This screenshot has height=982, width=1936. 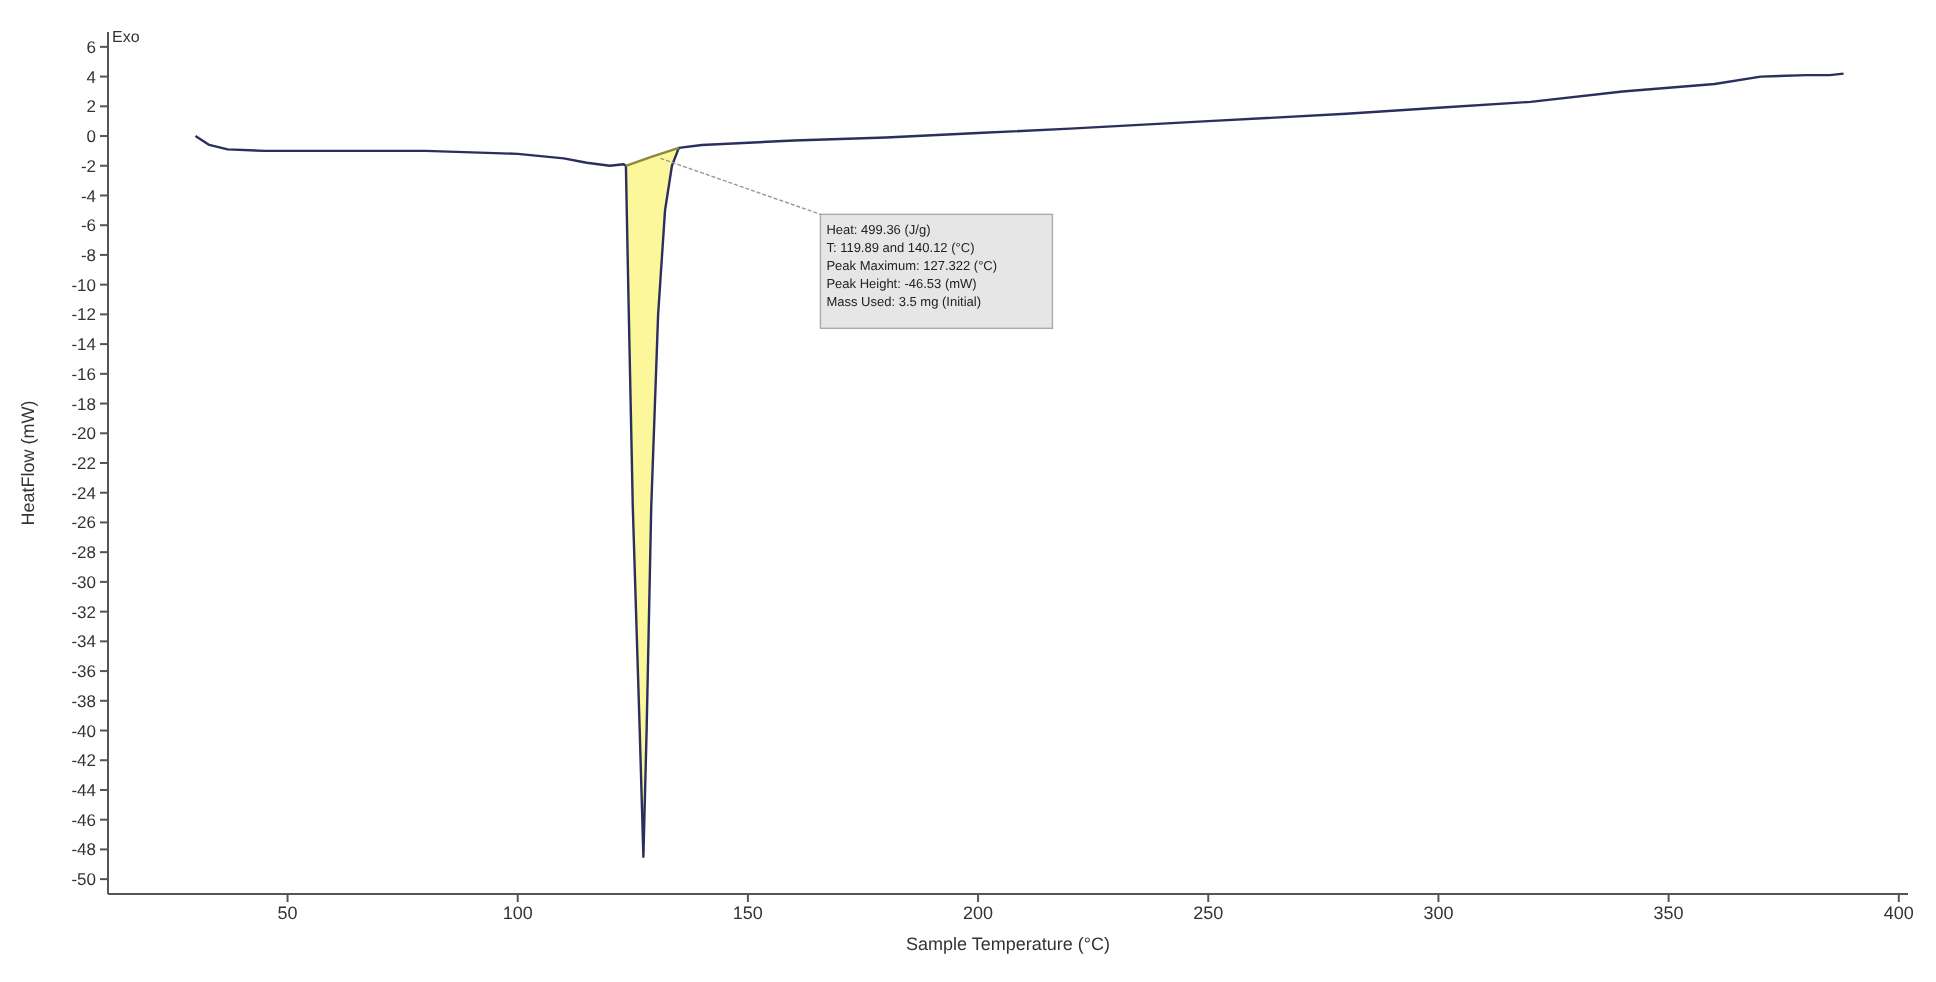 What do you see at coordinates (978, 912) in the screenshot?
I see `x-tick-label: 200` at bounding box center [978, 912].